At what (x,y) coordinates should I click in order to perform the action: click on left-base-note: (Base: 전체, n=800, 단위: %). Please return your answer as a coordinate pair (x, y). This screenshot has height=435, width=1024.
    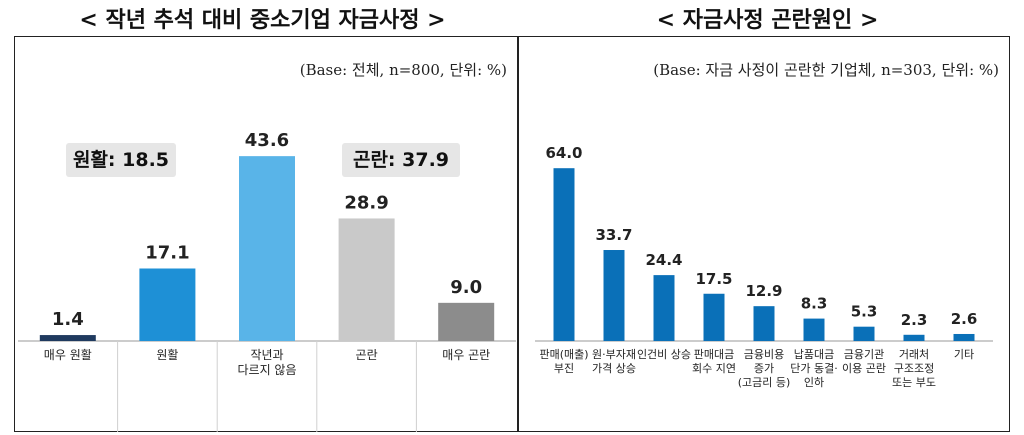
    Looking at the image, I should click on (403, 70).